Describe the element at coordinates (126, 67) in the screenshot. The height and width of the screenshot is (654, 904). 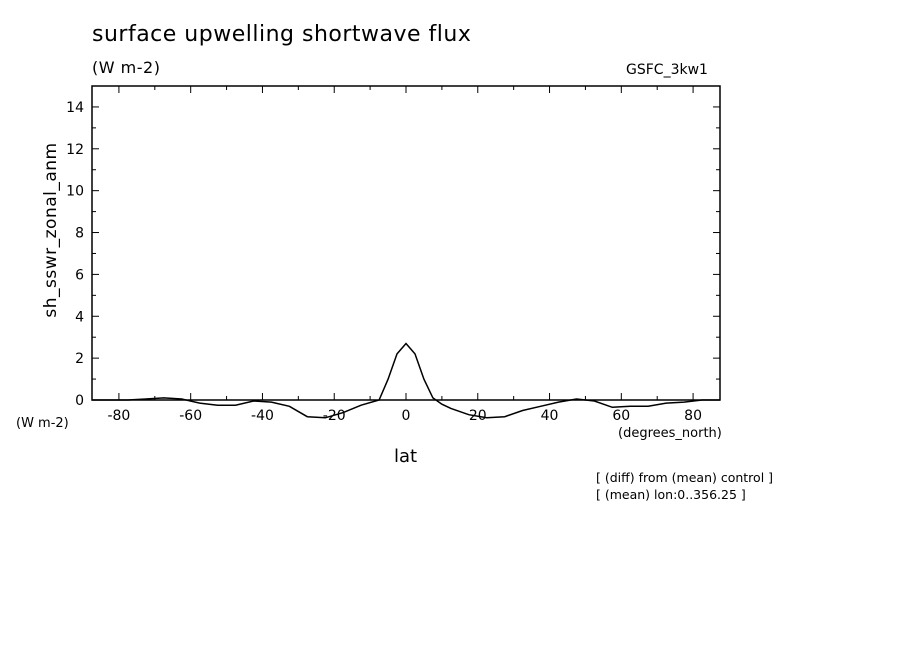
I see `chart-units: (W m-2)` at that location.